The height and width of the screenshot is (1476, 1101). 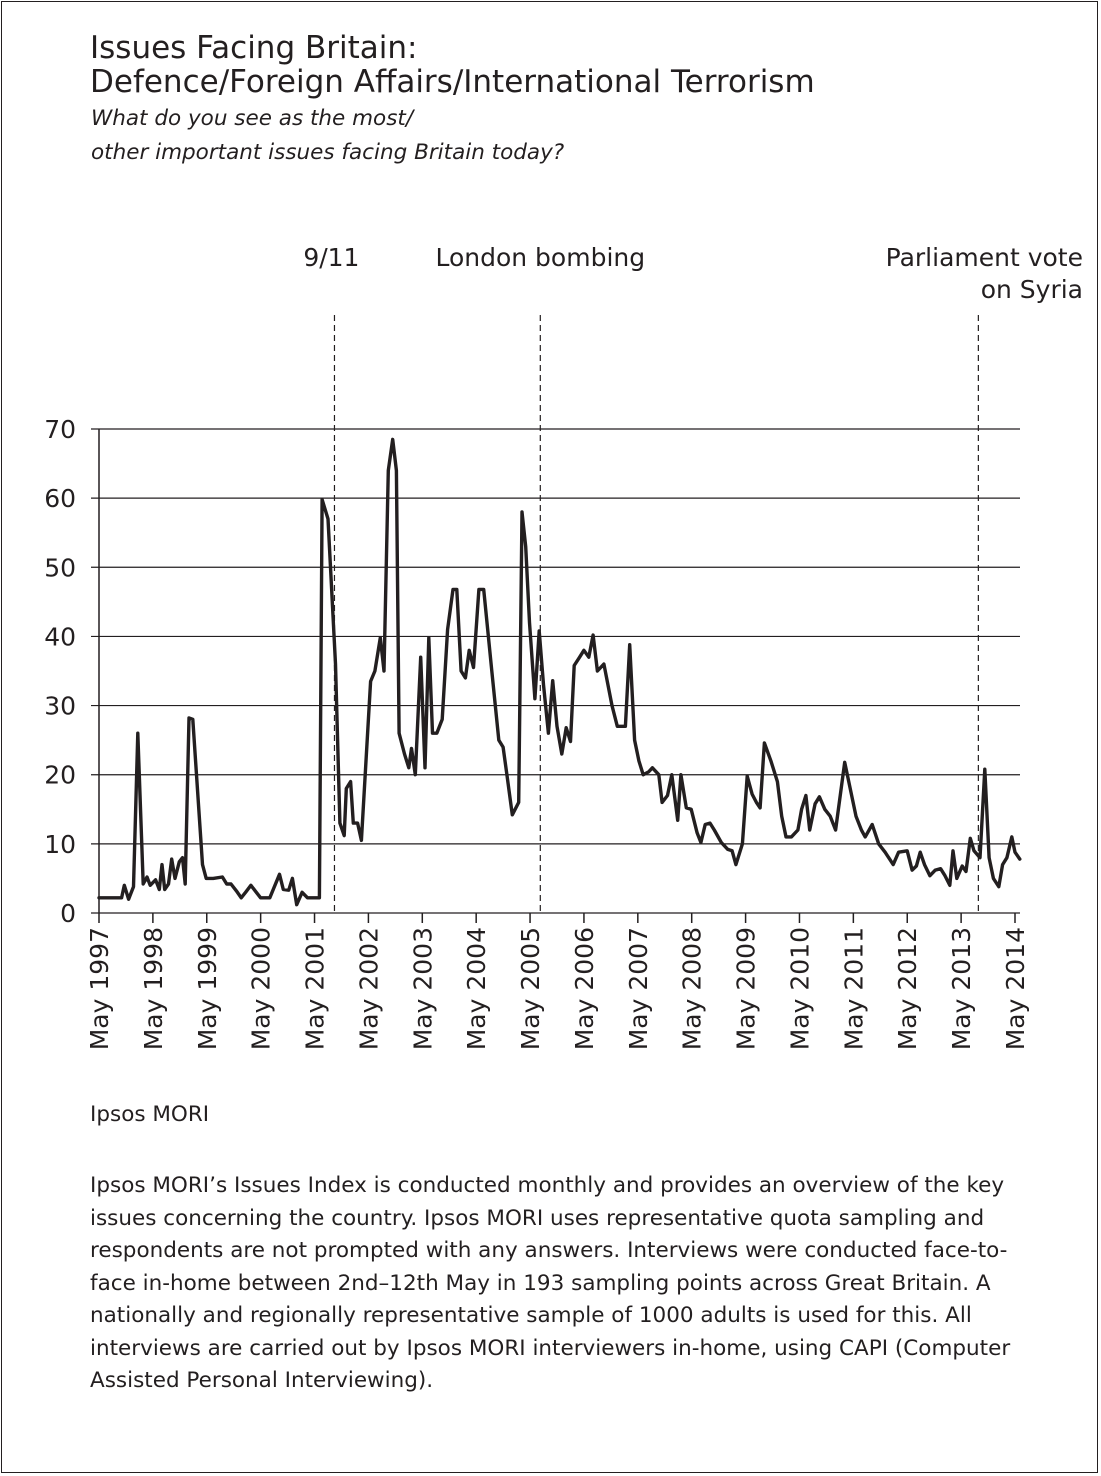 I want to click on x-tick-label: May 2006, so click(x=584, y=988).